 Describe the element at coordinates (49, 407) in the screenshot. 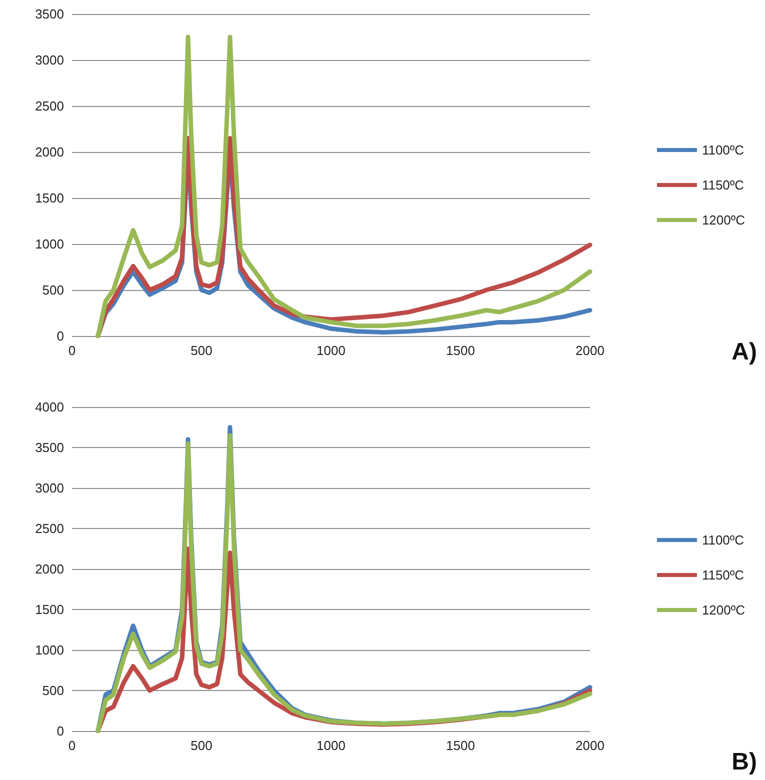

I see `y-tick-label: 4000` at that location.